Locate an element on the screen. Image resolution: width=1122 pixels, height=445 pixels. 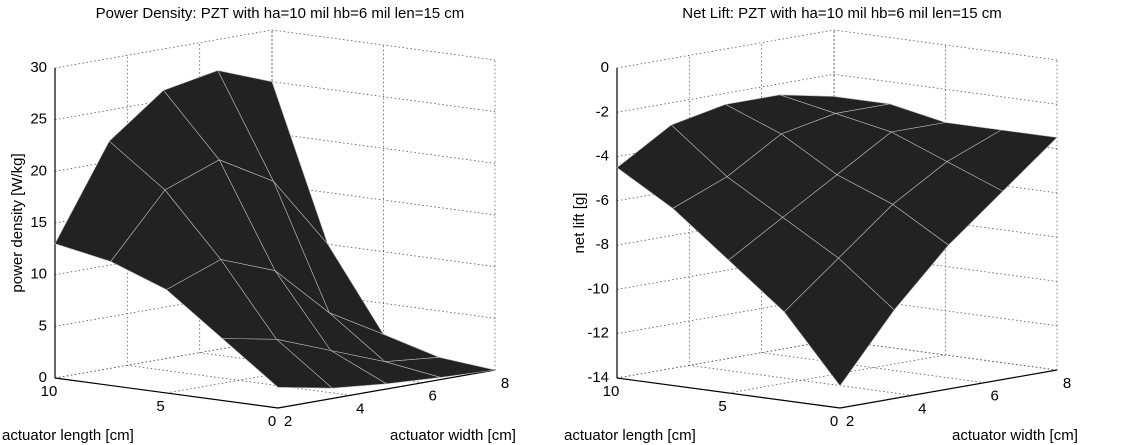
z-tick-label: 25 is located at coordinates (38, 119).